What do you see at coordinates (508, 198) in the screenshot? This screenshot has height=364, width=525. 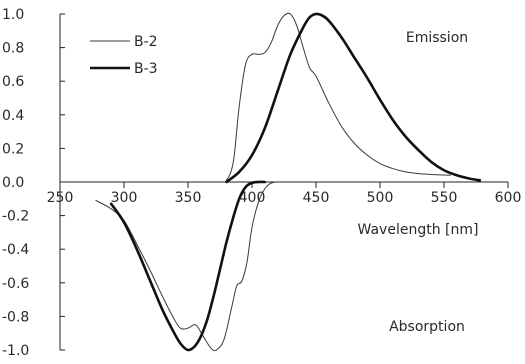 I see `x-tick-label: 600` at bounding box center [508, 198].